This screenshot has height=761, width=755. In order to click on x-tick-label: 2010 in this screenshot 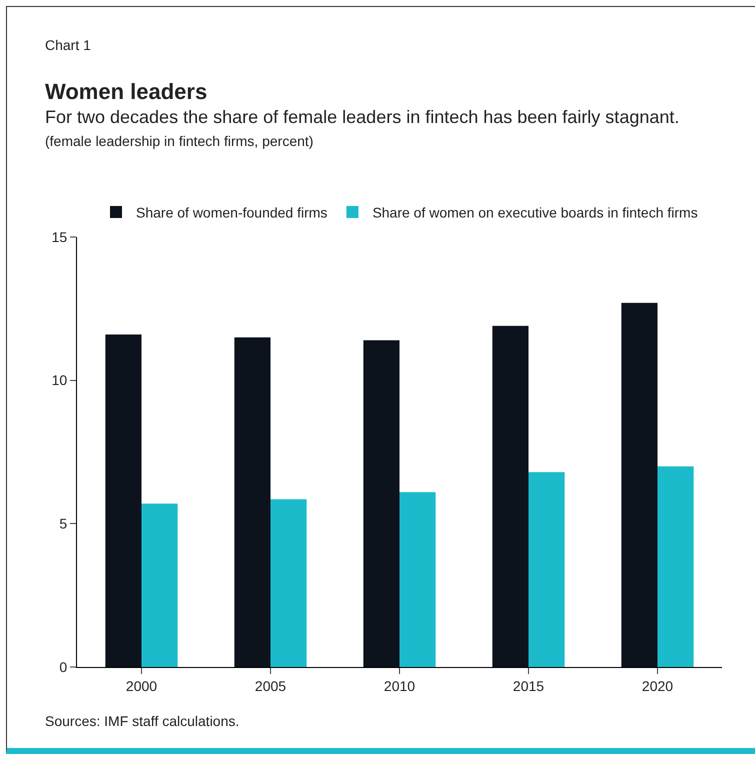, I will do `click(400, 686)`.